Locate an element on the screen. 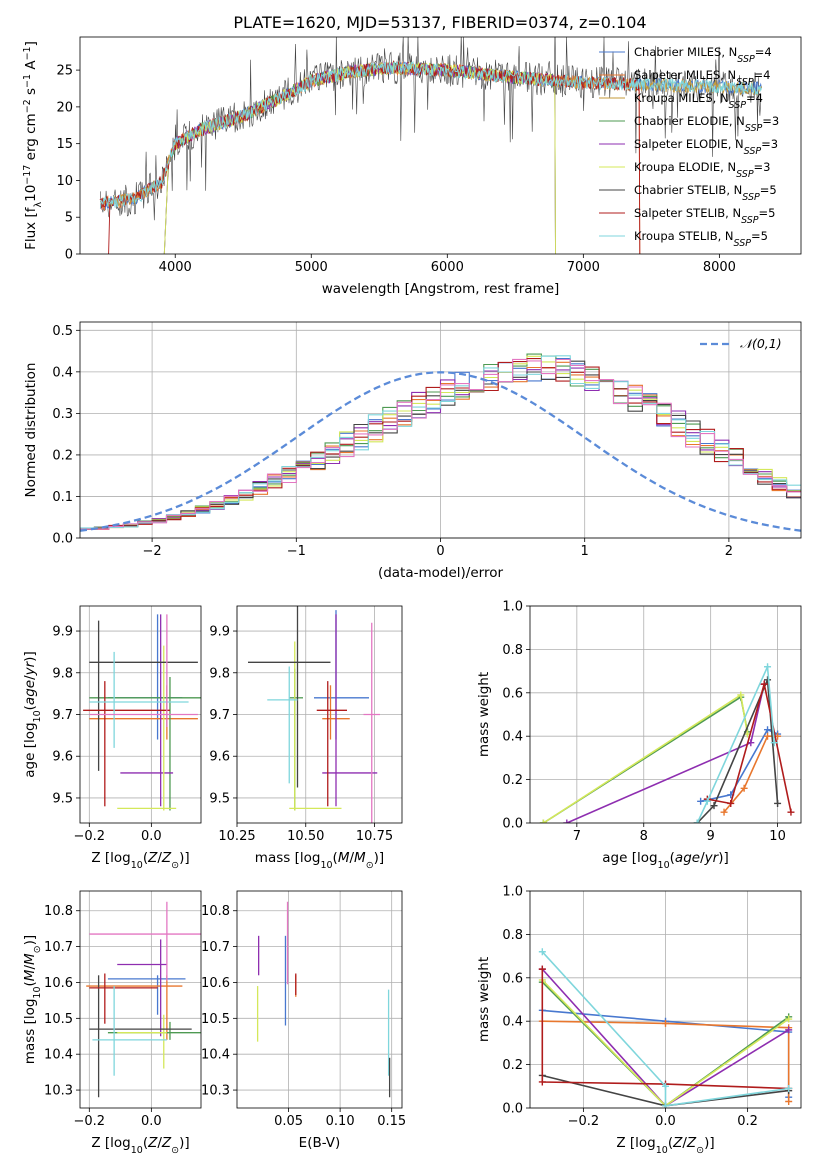 The image size is (819, 1170). y-tick-label: 0.2 is located at coordinates (62, 455).